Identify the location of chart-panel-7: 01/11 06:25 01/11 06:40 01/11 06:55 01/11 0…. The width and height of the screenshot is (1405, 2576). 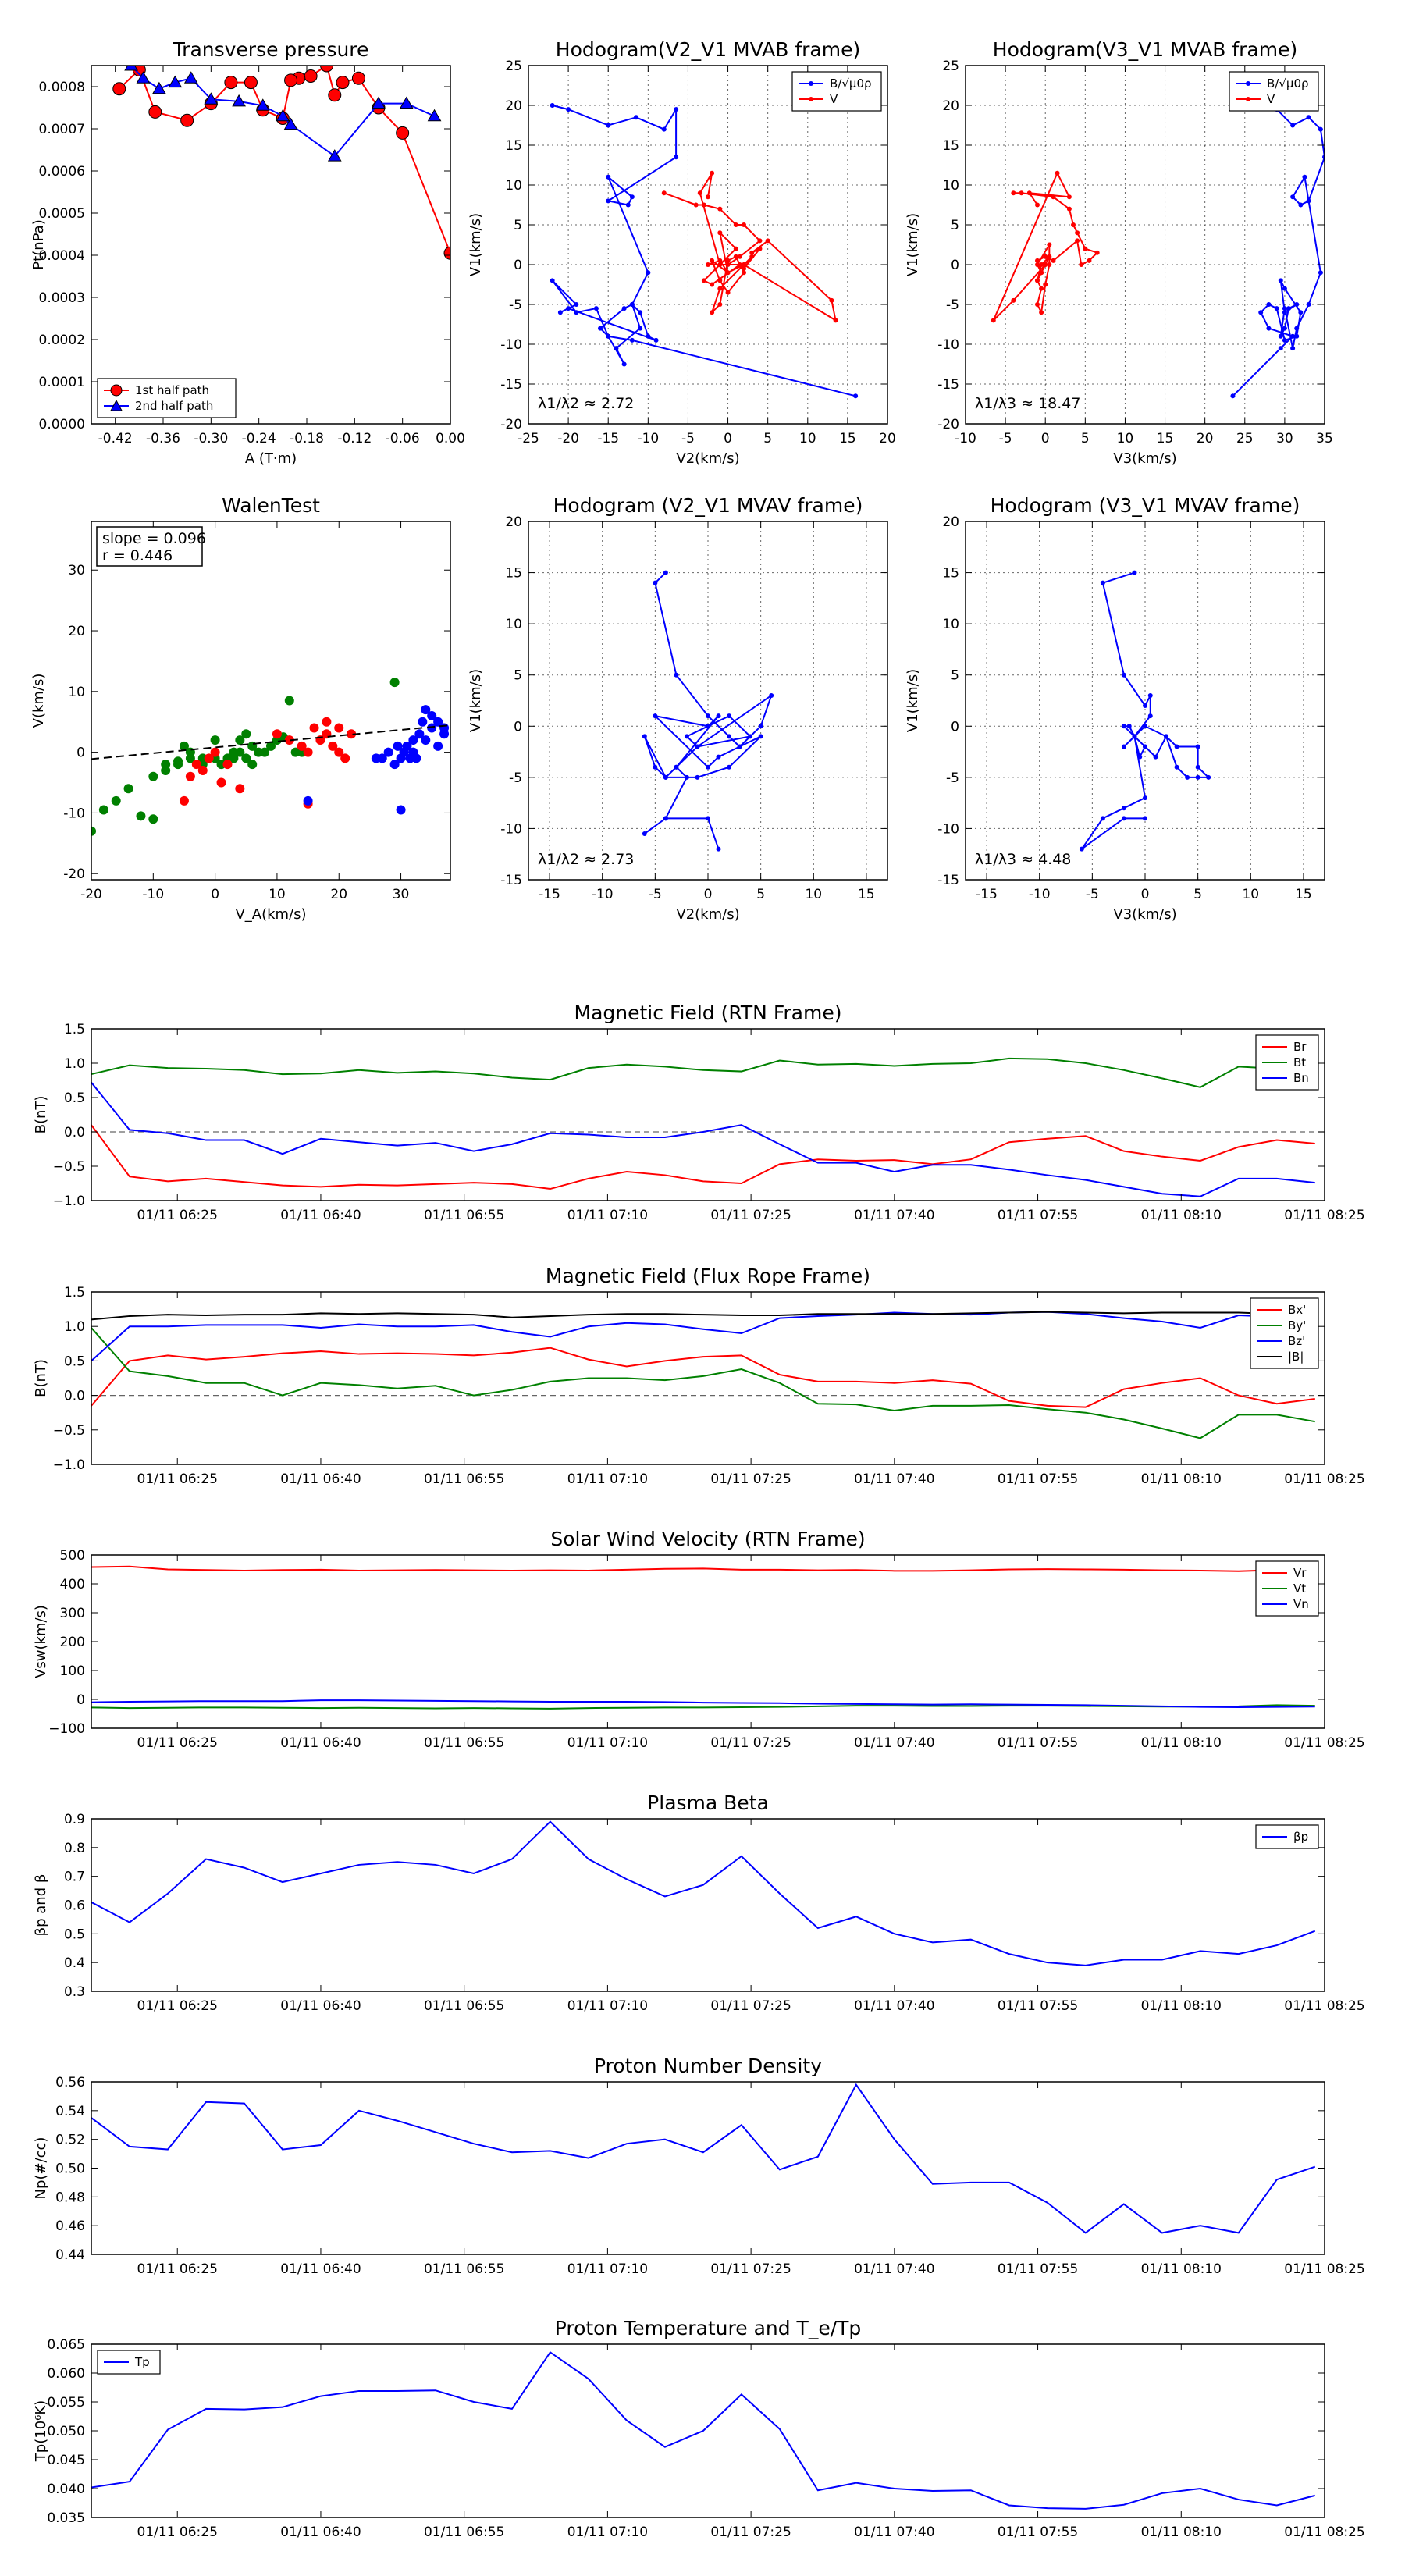
(699, 1376).